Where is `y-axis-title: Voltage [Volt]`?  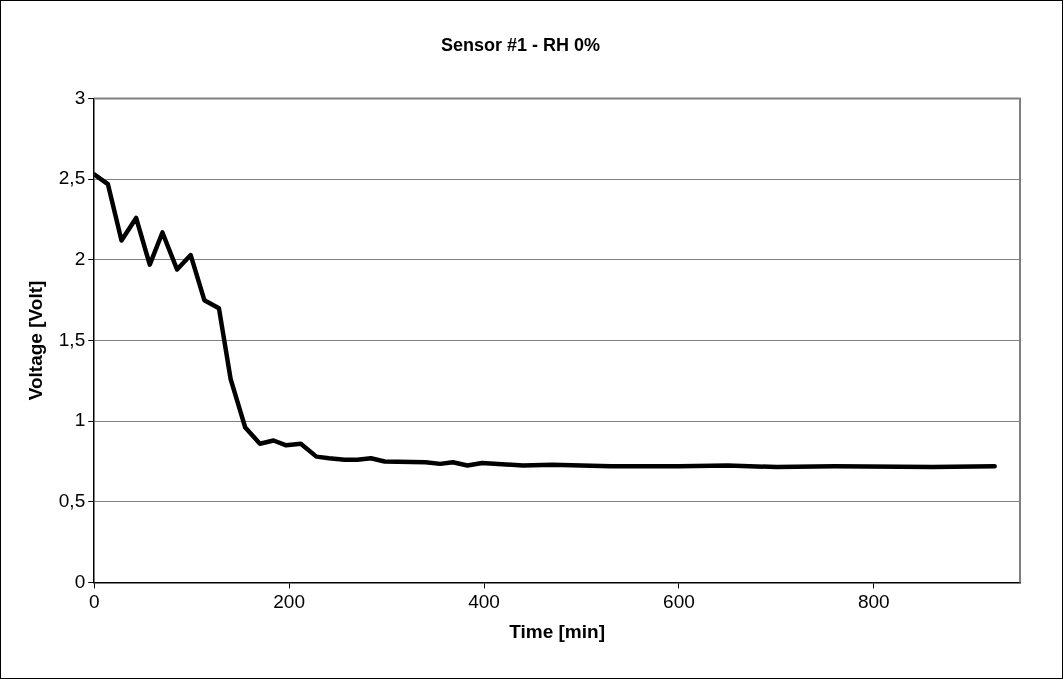 y-axis-title: Voltage [Volt] is located at coordinates (35, 340).